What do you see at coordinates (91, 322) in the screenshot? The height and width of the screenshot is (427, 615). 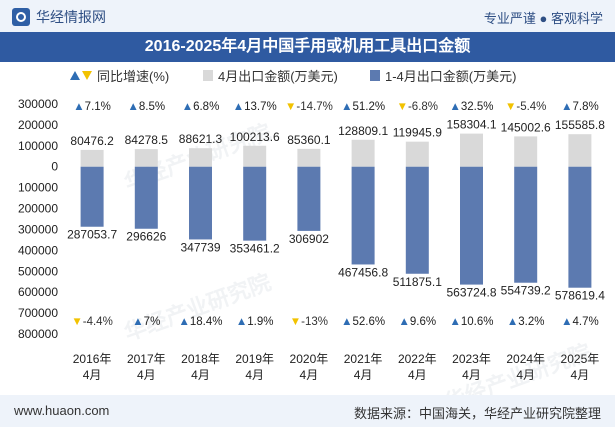 I see `ytd-growth-label: ▼-4.4%` at bounding box center [91, 322].